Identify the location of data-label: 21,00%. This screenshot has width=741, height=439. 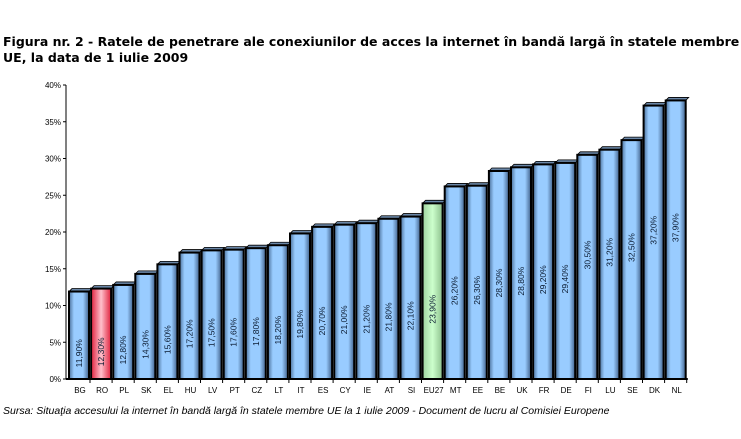
(344, 319).